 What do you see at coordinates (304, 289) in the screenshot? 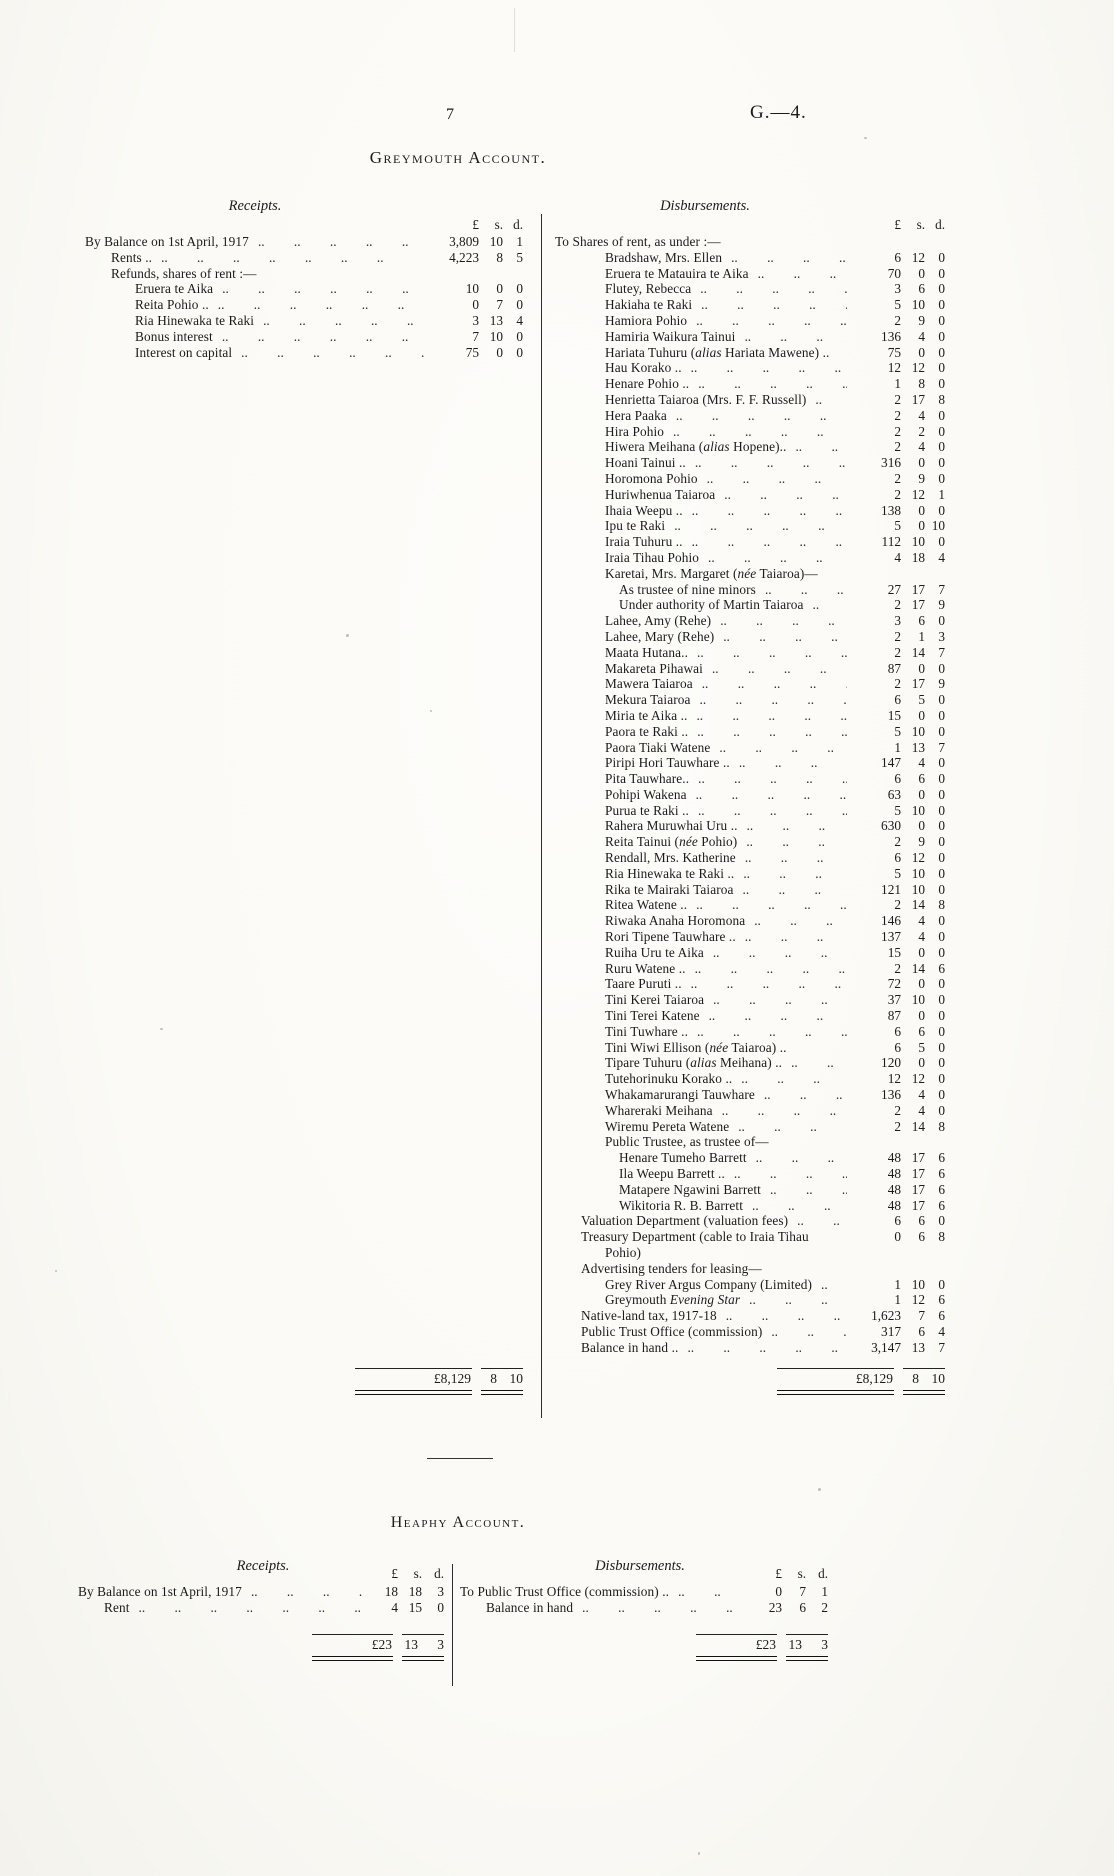
I see `ledger-row: Eruera te Aika .. .. .. .. .. .. .. 10 0 0` at bounding box center [304, 289].